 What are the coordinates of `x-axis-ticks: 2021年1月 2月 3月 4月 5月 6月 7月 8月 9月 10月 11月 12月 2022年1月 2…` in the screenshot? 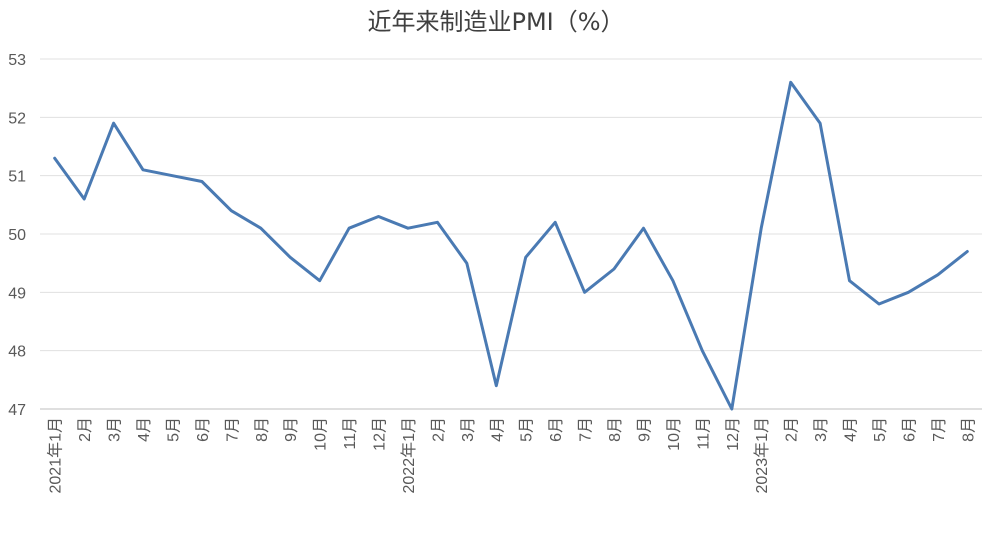 It's located at (512, 455).